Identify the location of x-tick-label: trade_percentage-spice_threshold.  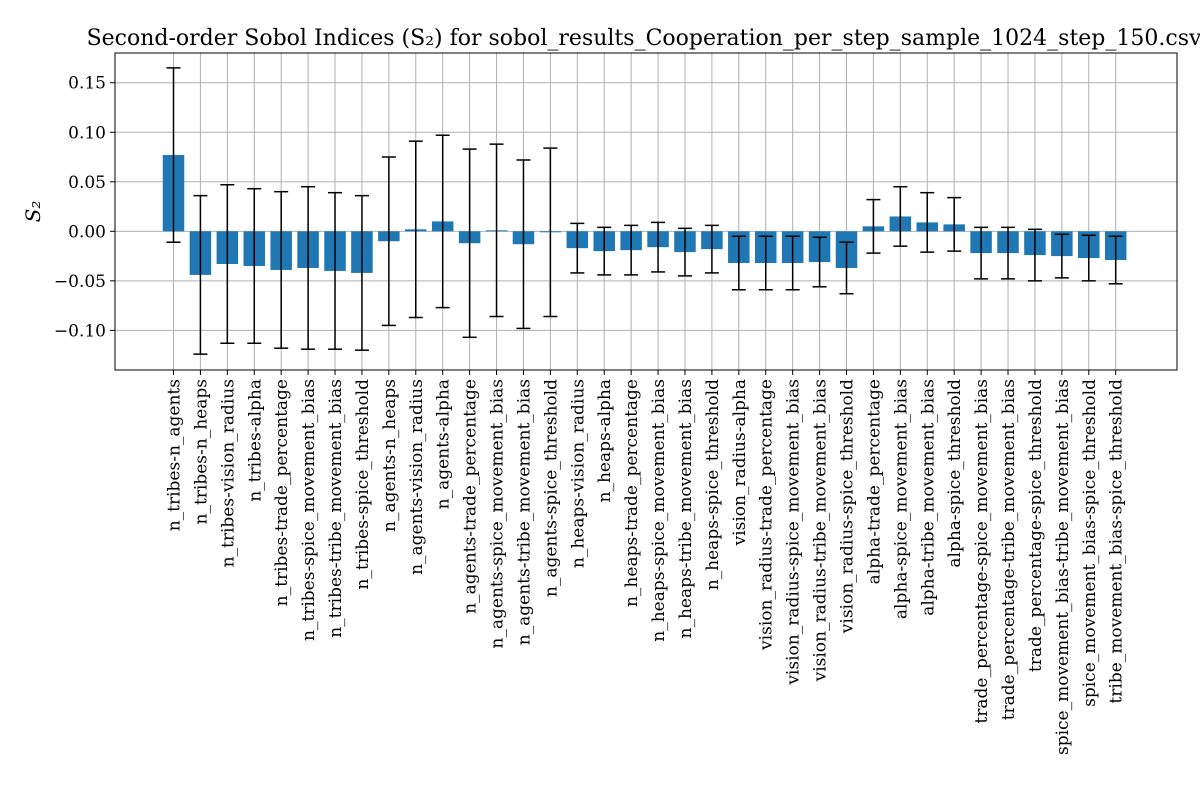
(1036, 525).